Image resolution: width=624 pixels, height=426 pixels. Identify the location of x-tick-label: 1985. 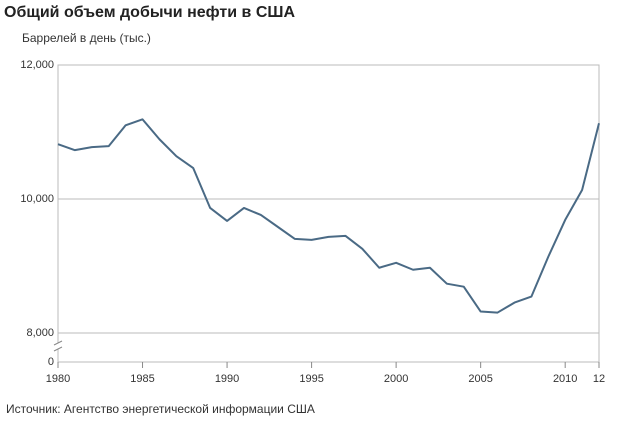
(142, 379).